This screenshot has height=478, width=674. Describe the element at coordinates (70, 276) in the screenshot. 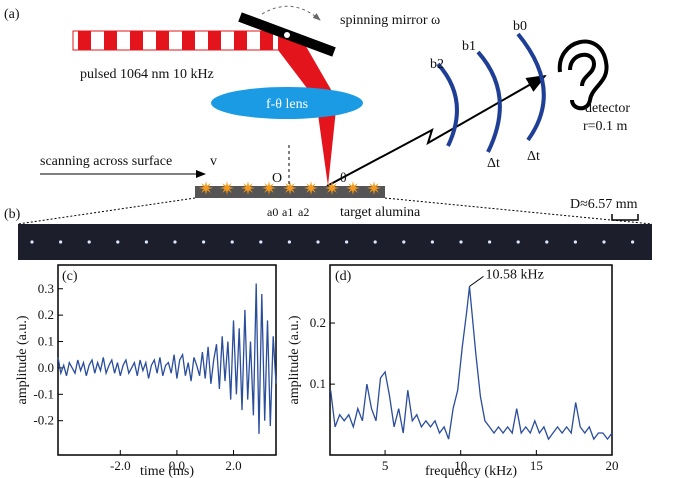

I see `panel-label: (c)` at that location.